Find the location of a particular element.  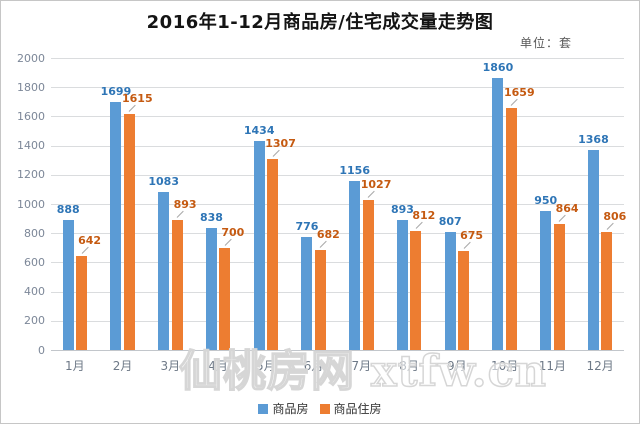

bar-label-商品房: 1368 is located at coordinates (593, 140).